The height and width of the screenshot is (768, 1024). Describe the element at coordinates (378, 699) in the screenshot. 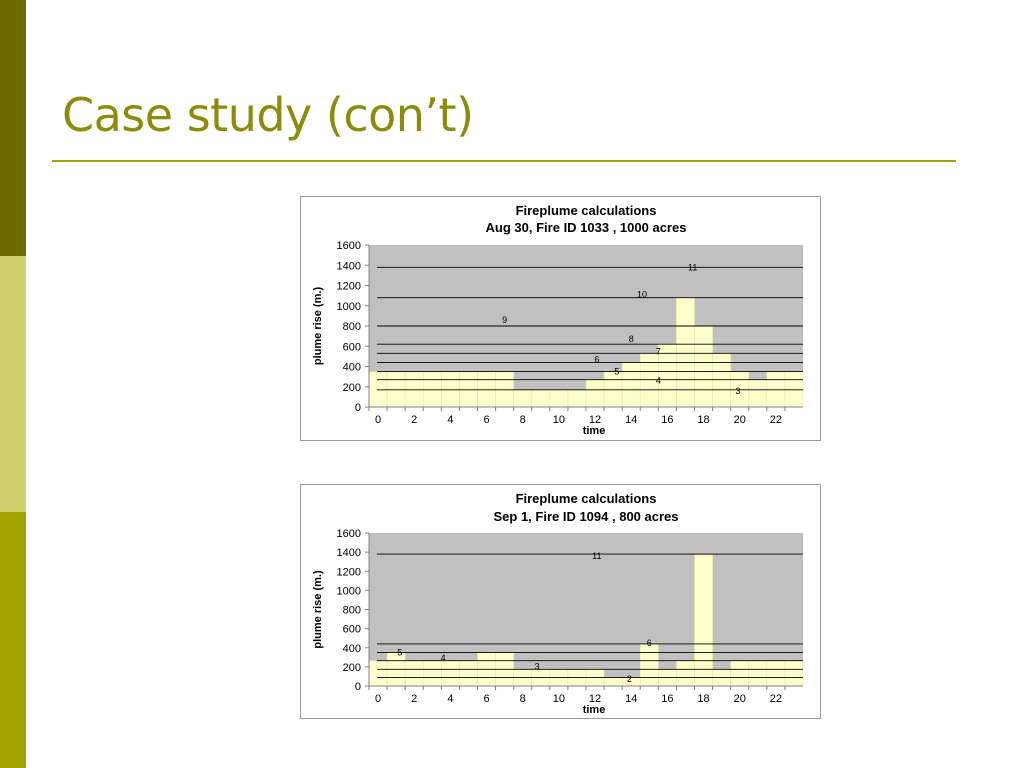

I see `x-tick-label: 0` at that location.